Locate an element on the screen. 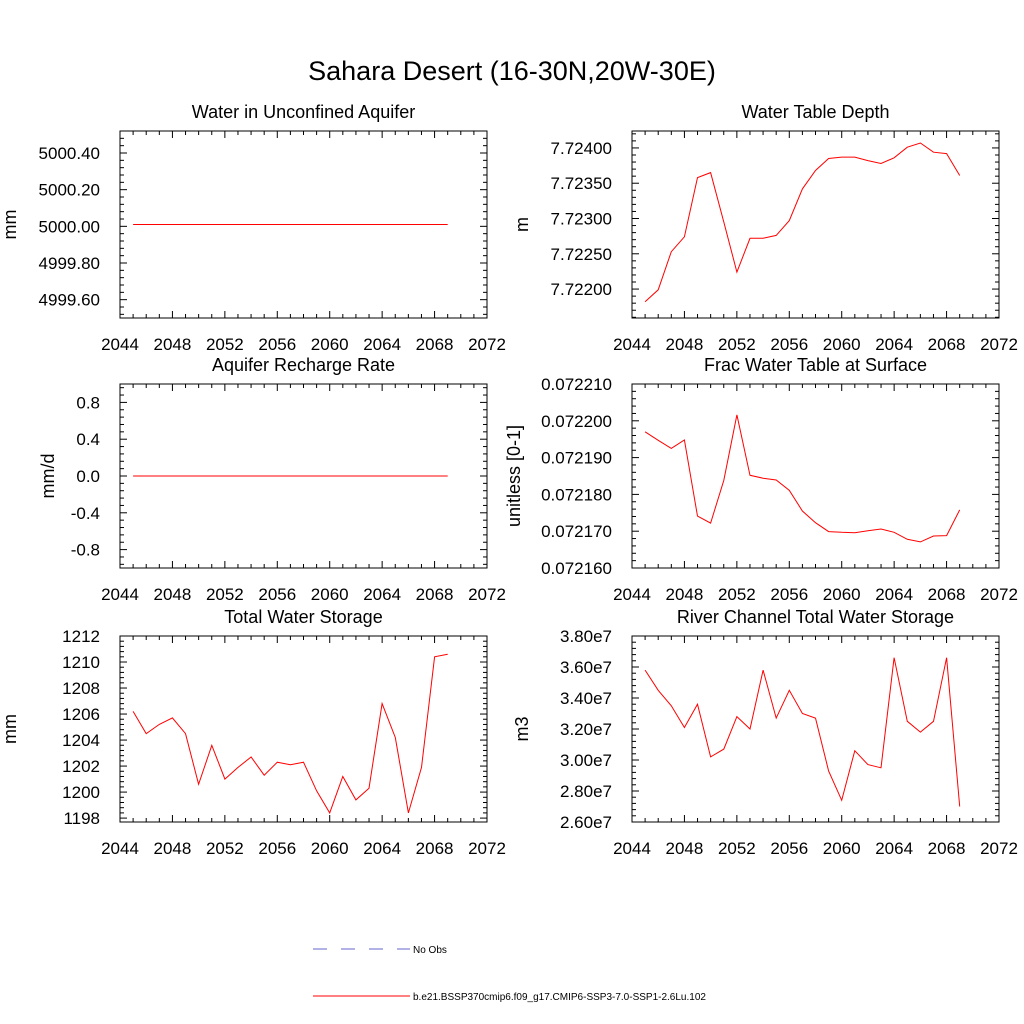  y-tick-label: 5000.00 is located at coordinates (69, 226).